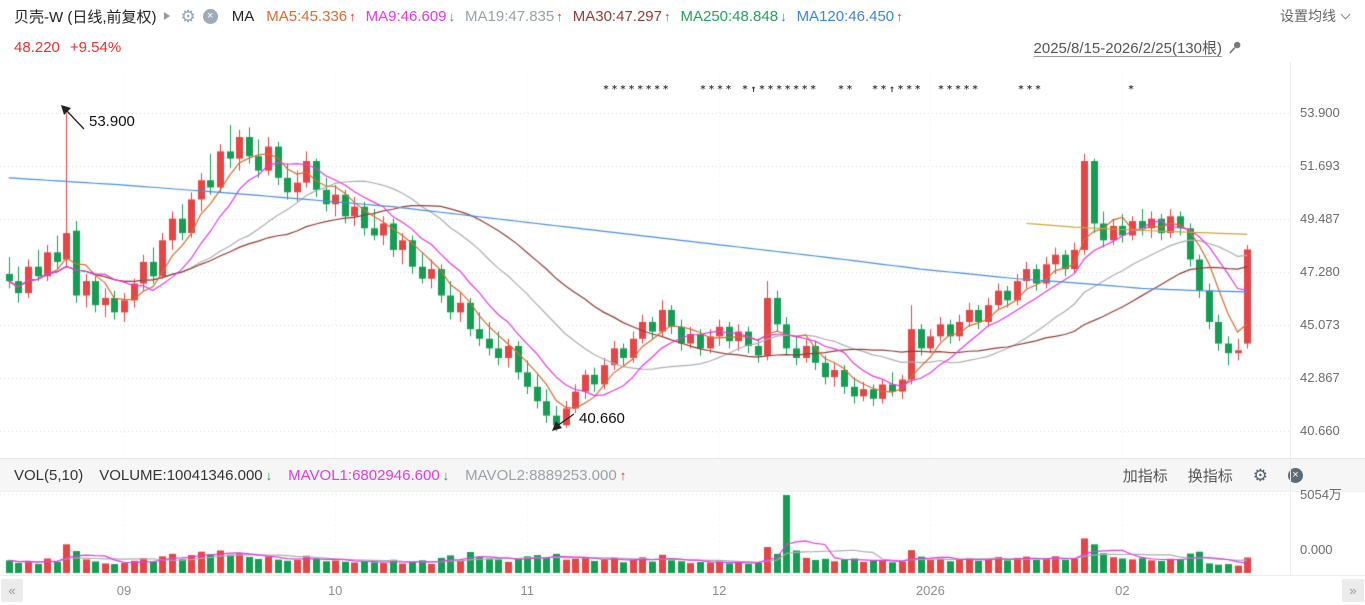 The image size is (1365, 605). I want to click on volume-toolbar-actions: 加指标 换指标 ⚙ ×, so click(1244, 475).